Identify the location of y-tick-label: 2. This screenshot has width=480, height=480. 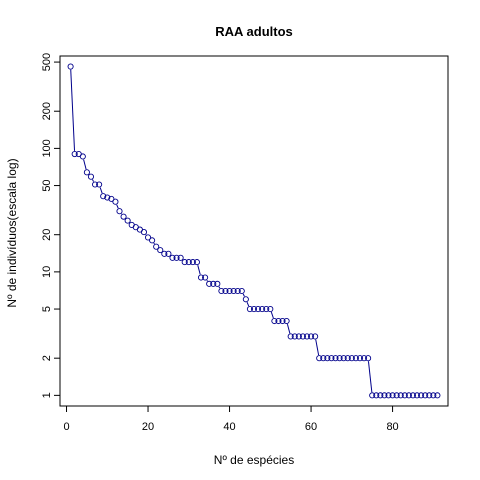
(47, 358).